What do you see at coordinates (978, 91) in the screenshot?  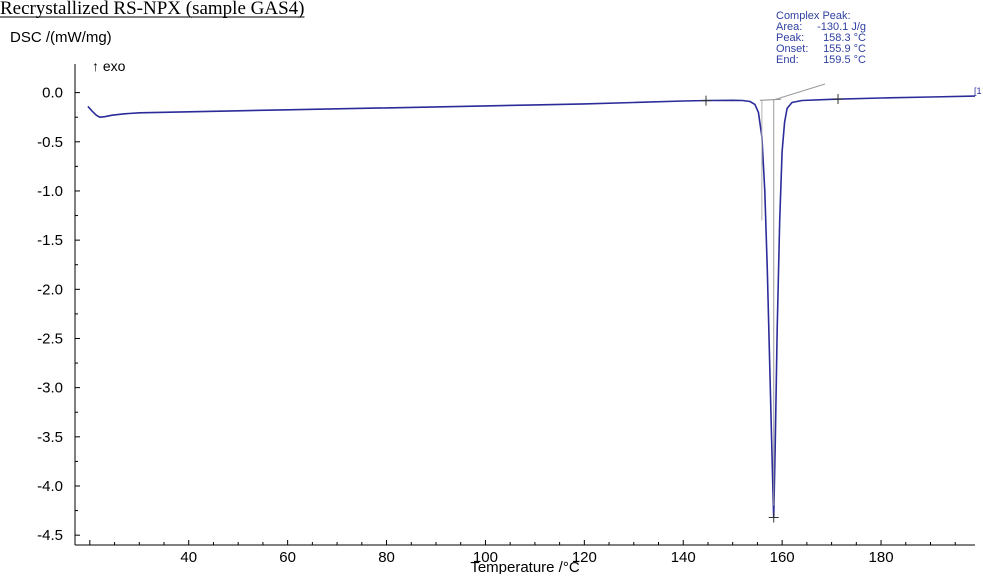 I see `curve-end-label: [1` at bounding box center [978, 91].